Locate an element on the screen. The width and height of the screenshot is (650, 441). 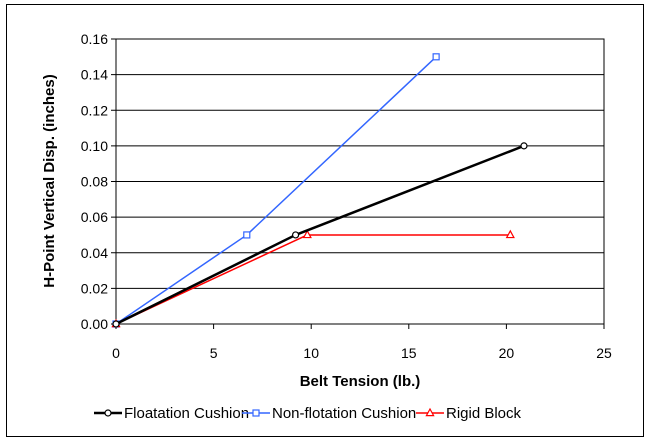
y-tick-label: 0.06 is located at coordinates (94, 217).